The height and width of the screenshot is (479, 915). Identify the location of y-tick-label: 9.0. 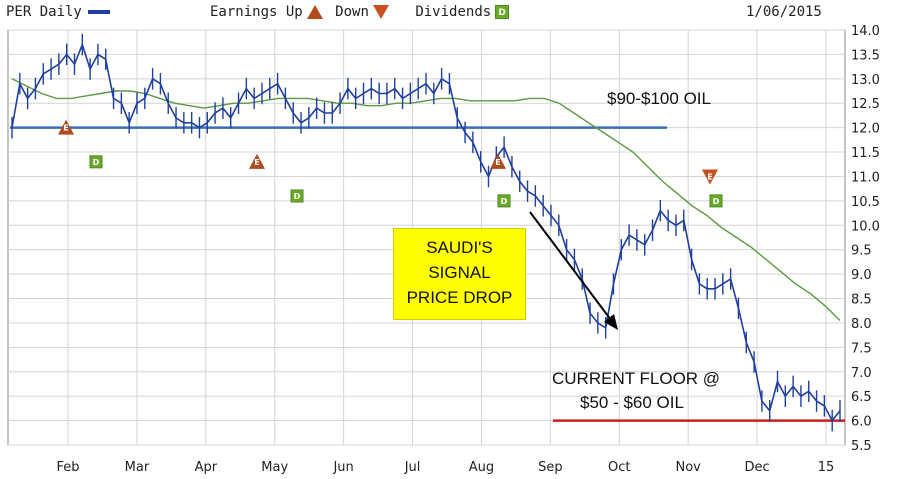
(861, 275).